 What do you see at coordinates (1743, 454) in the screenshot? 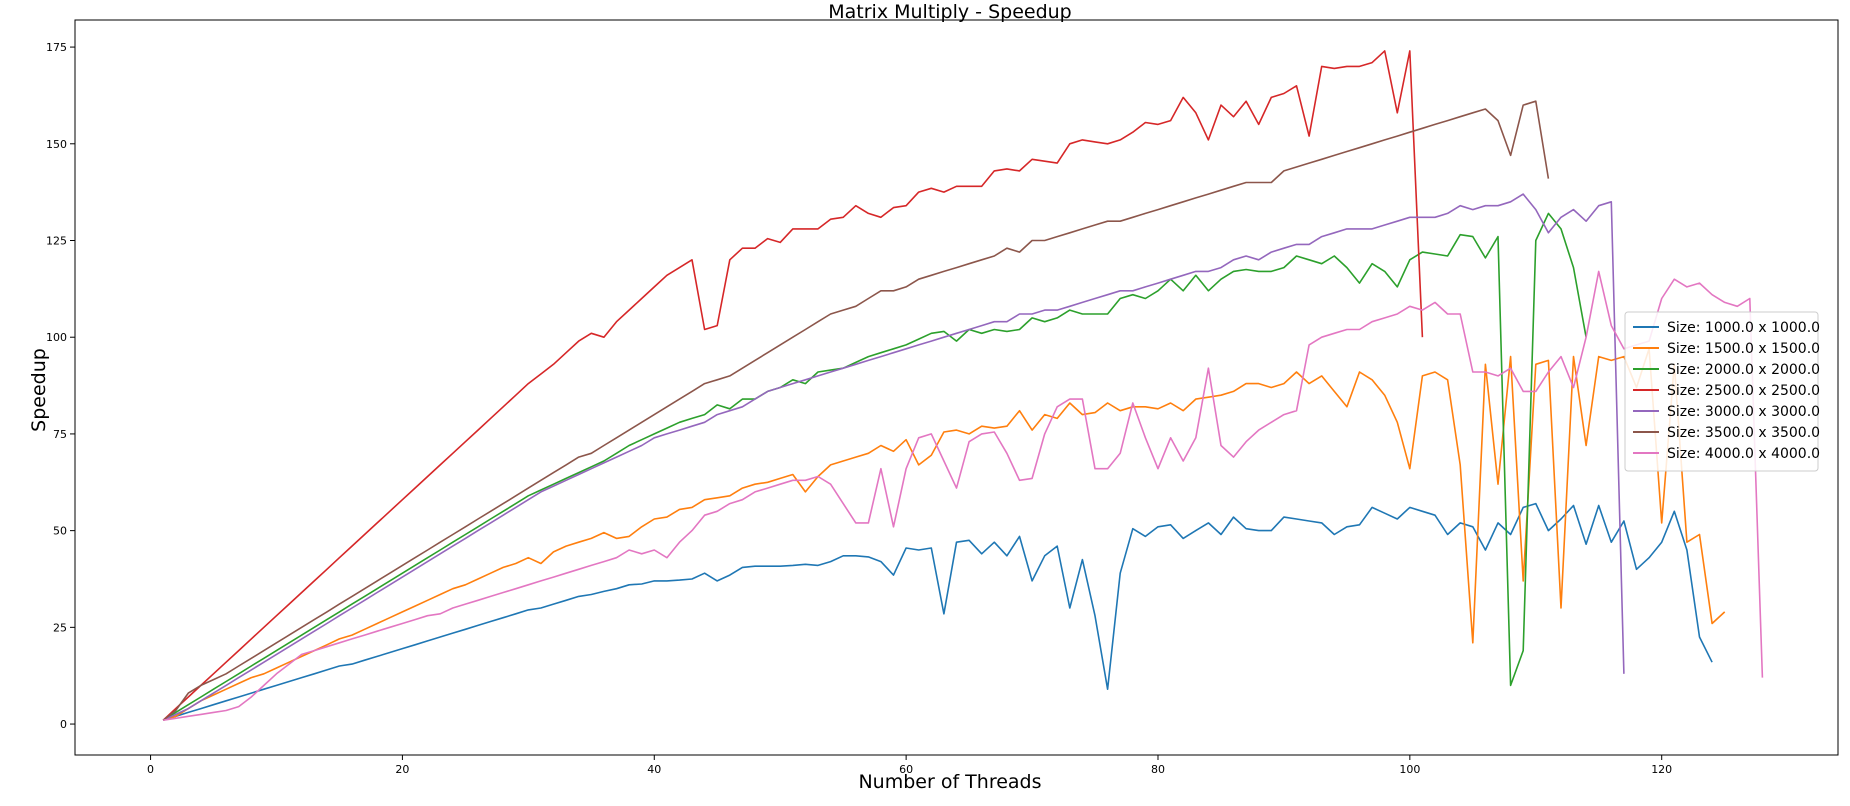
I see `legend-label: Size: 4000.0 x 4000.0` at bounding box center [1743, 454].